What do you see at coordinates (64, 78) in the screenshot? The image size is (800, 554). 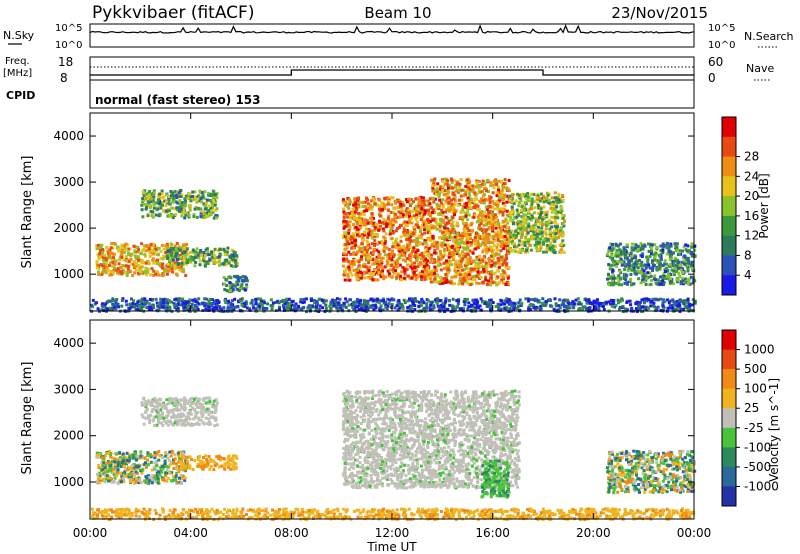 I see `freq-lo: 8` at bounding box center [64, 78].